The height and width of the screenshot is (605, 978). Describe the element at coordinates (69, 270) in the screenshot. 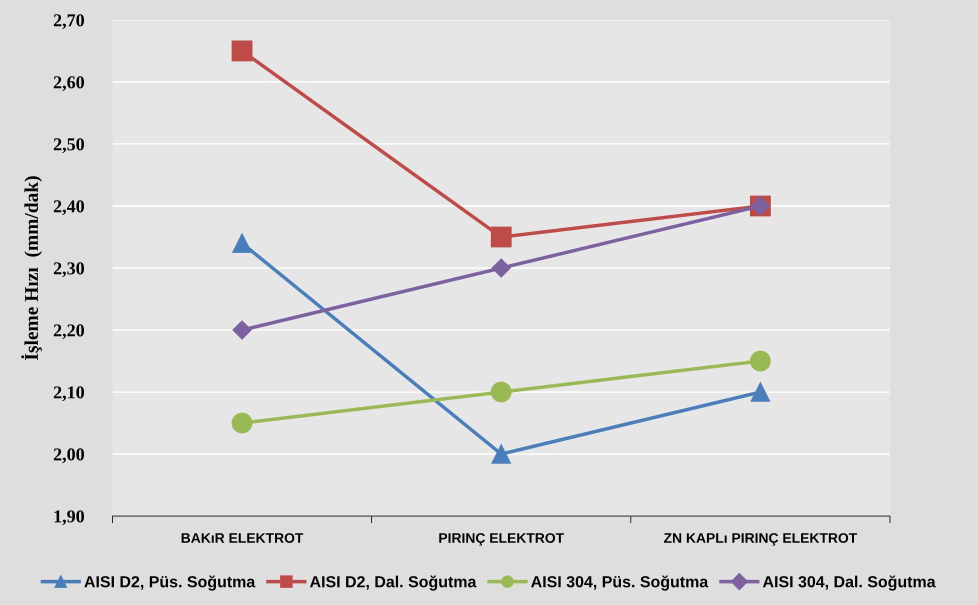

I see `y-tick-label: 2,30` at that location.